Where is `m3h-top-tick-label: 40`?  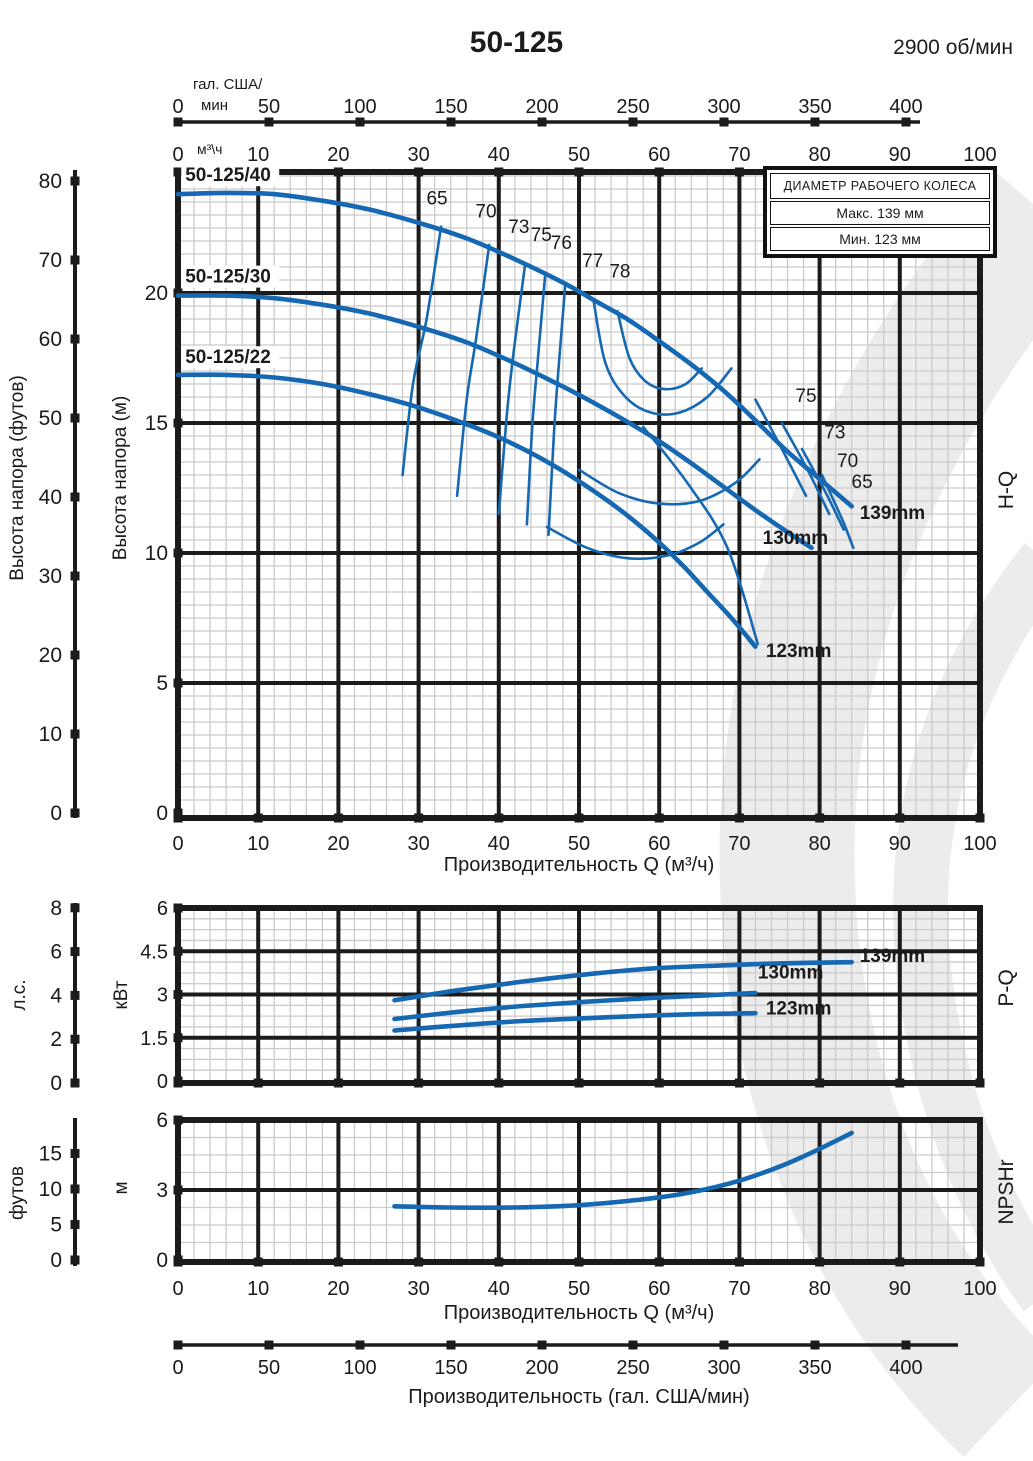
m3h-top-tick-label: 40 is located at coordinates (499, 155).